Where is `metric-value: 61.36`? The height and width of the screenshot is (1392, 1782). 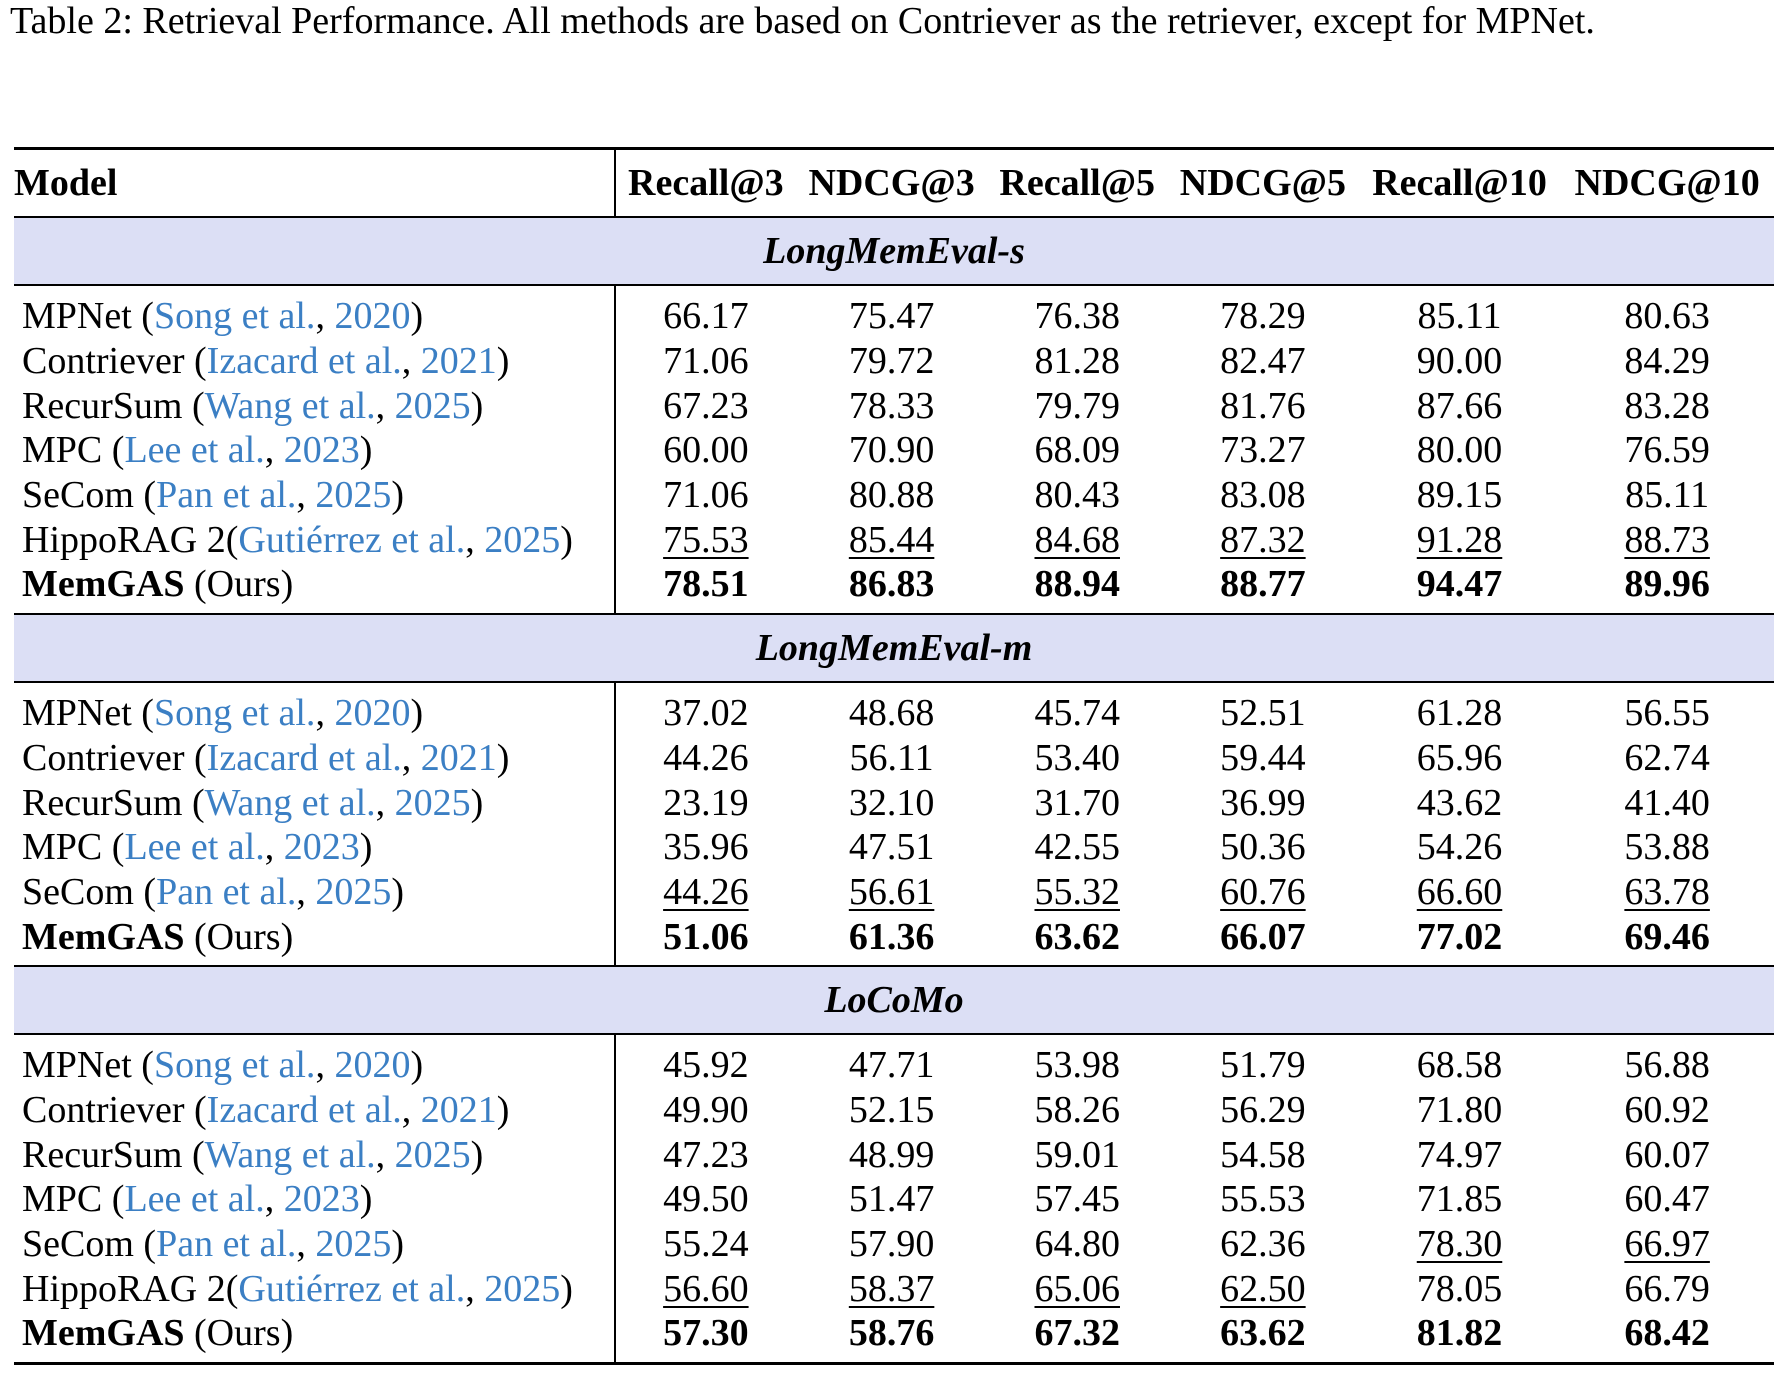
metric-value: 61.36 is located at coordinates (891, 936).